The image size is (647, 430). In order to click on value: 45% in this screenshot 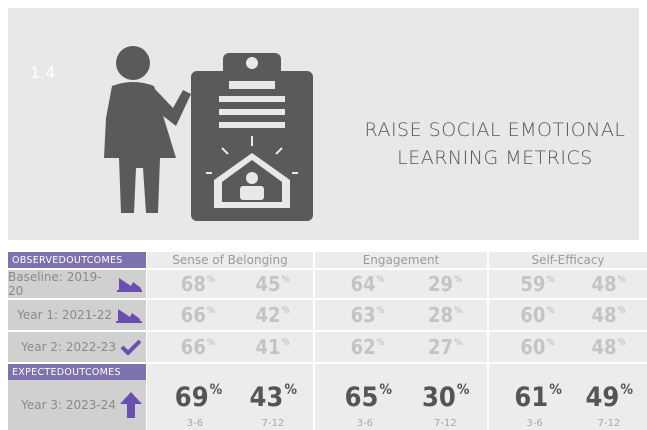, I will do `click(273, 284)`.